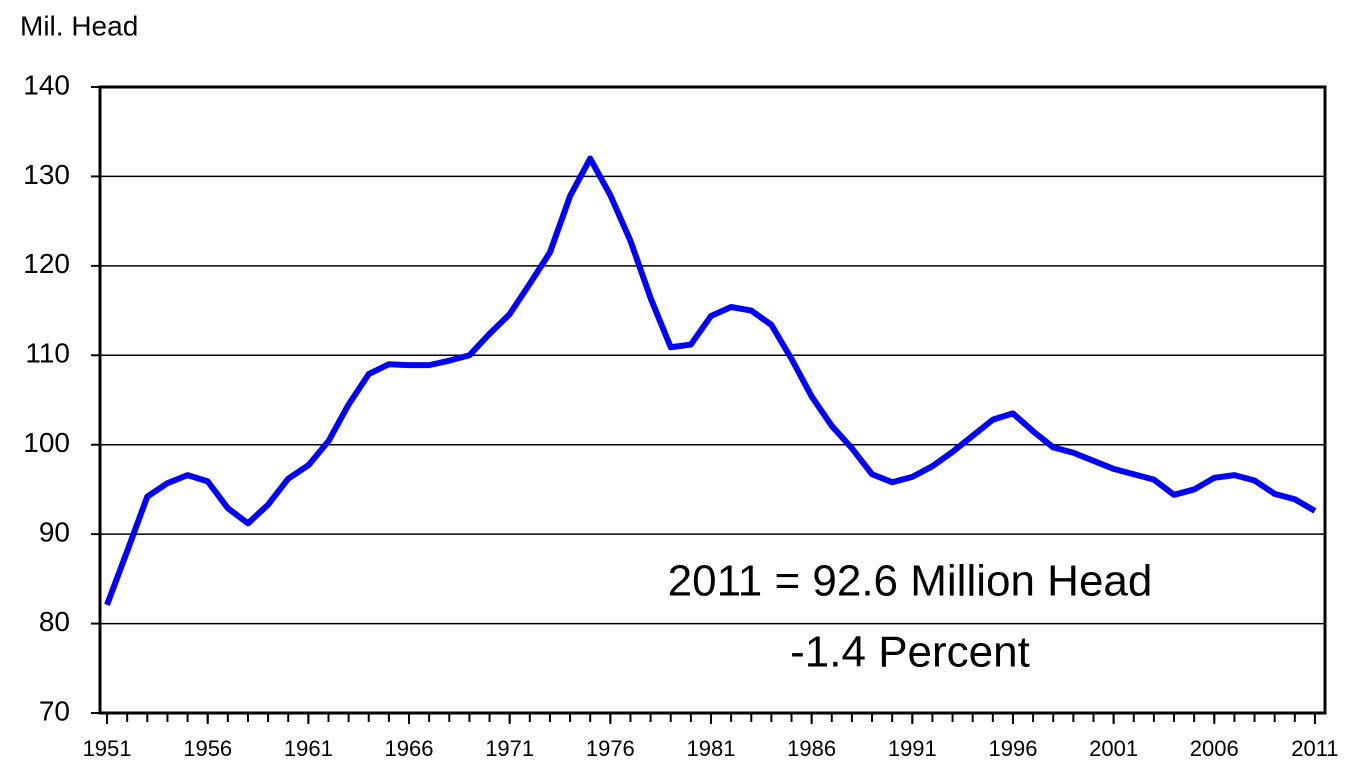  I want to click on y-tick-label: 110, so click(47, 353).